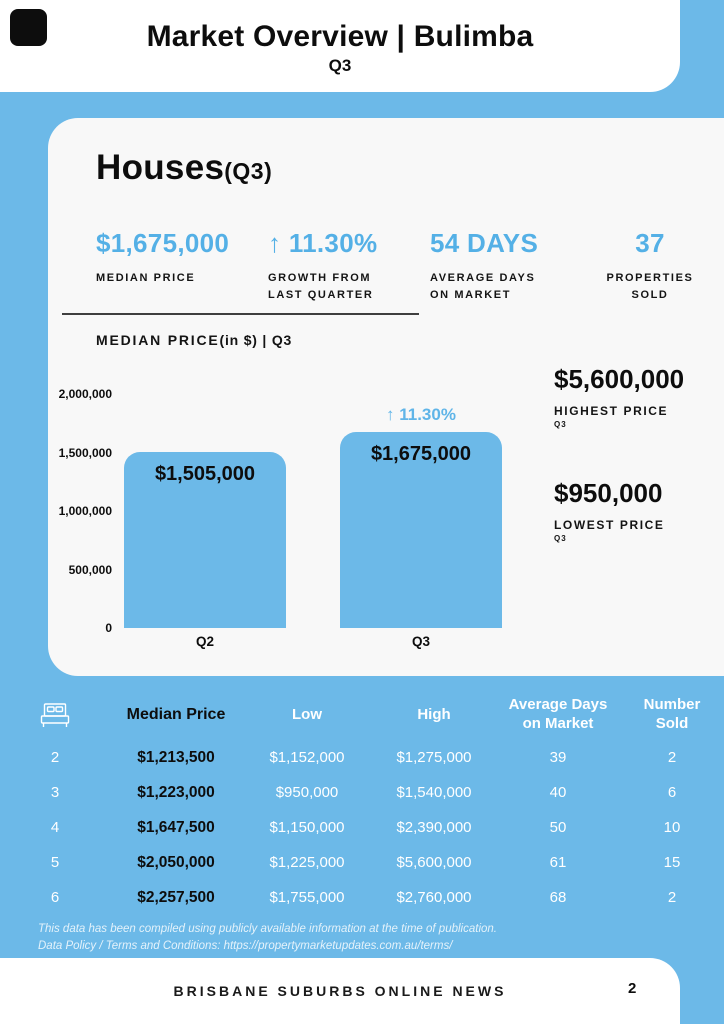 The height and width of the screenshot is (1024, 724). Describe the element at coordinates (608, 493) in the screenshot. I see `callout-value: $950,000` at that location.